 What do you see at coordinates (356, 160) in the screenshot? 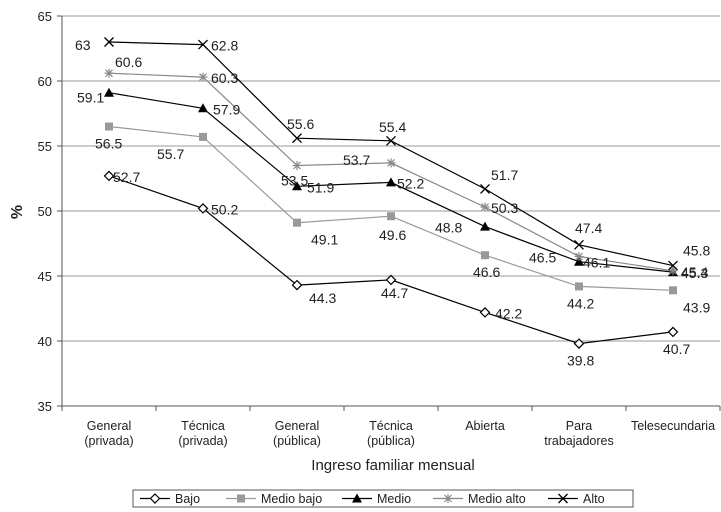
I see `data-label: 53.7` at bounding box center [356, 160].